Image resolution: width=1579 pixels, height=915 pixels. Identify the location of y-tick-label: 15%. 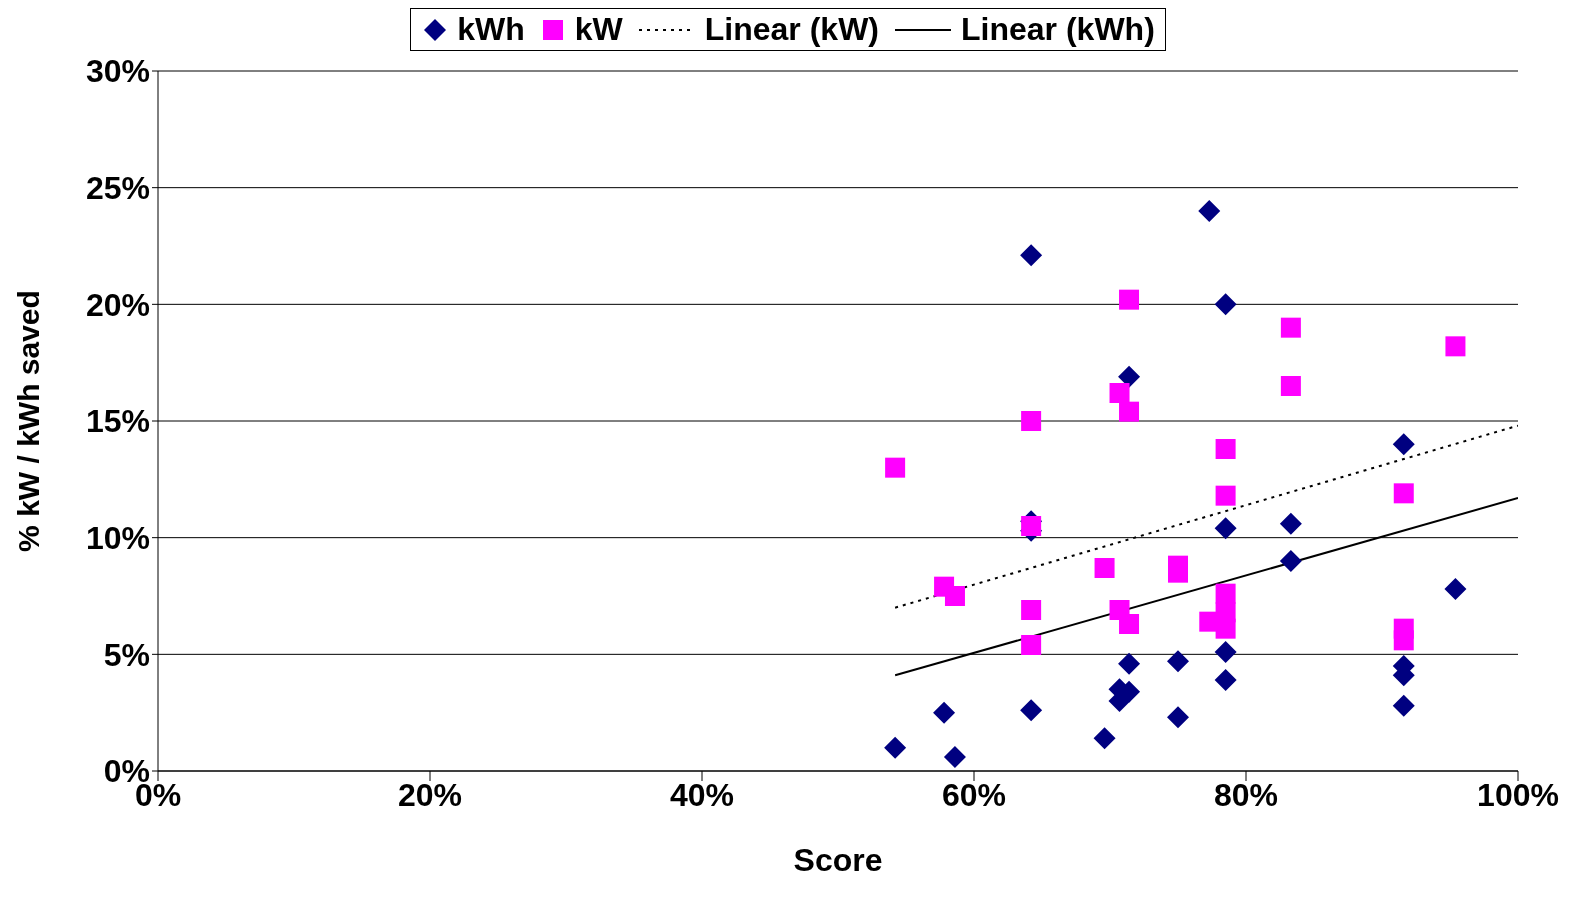
(117, 421).